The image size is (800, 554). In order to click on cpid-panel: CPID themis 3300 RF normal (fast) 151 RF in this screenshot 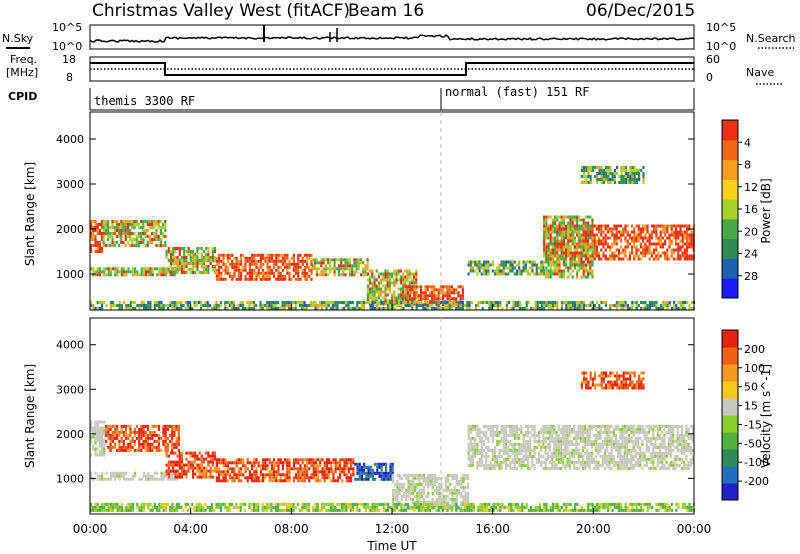, I will do `click(351, 98)`.